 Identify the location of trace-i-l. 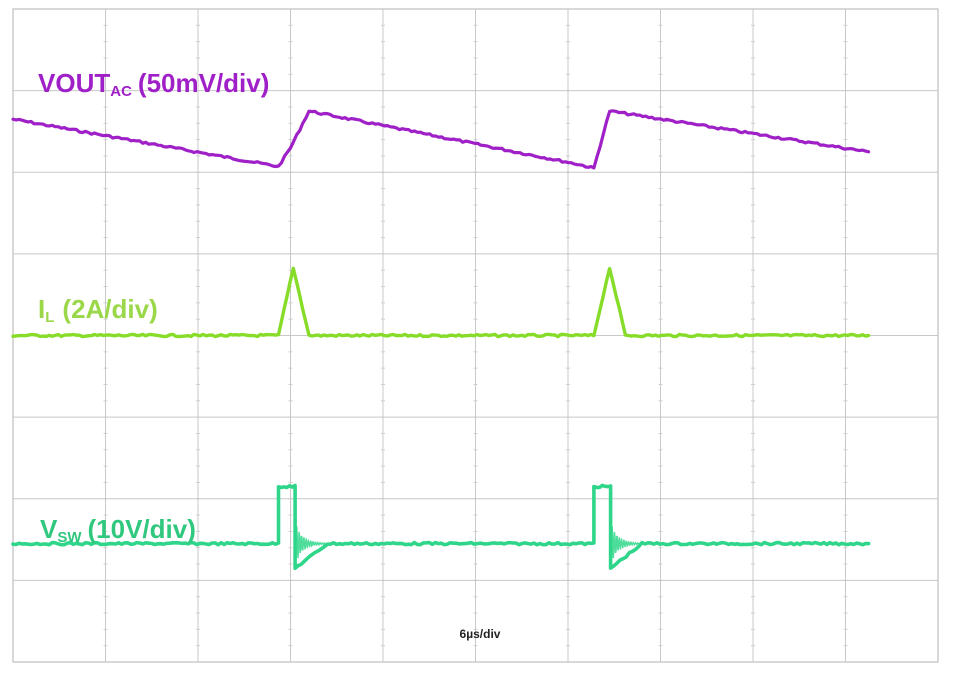
(441, 302).